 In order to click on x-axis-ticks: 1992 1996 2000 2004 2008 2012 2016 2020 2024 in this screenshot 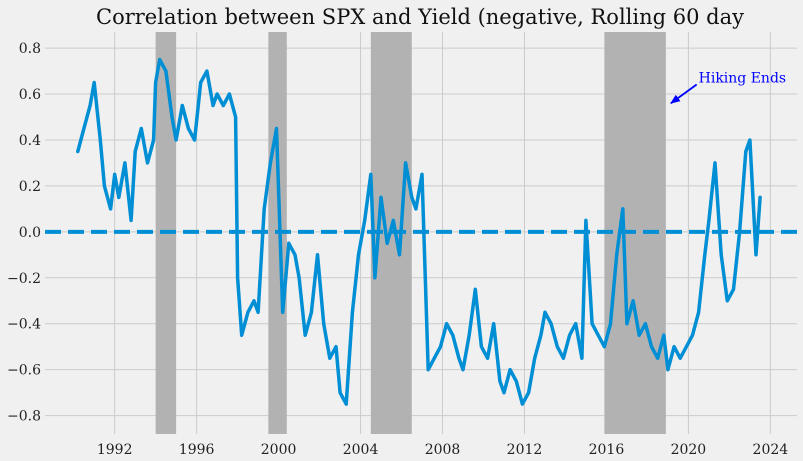, I will do `click(442, 450)`.